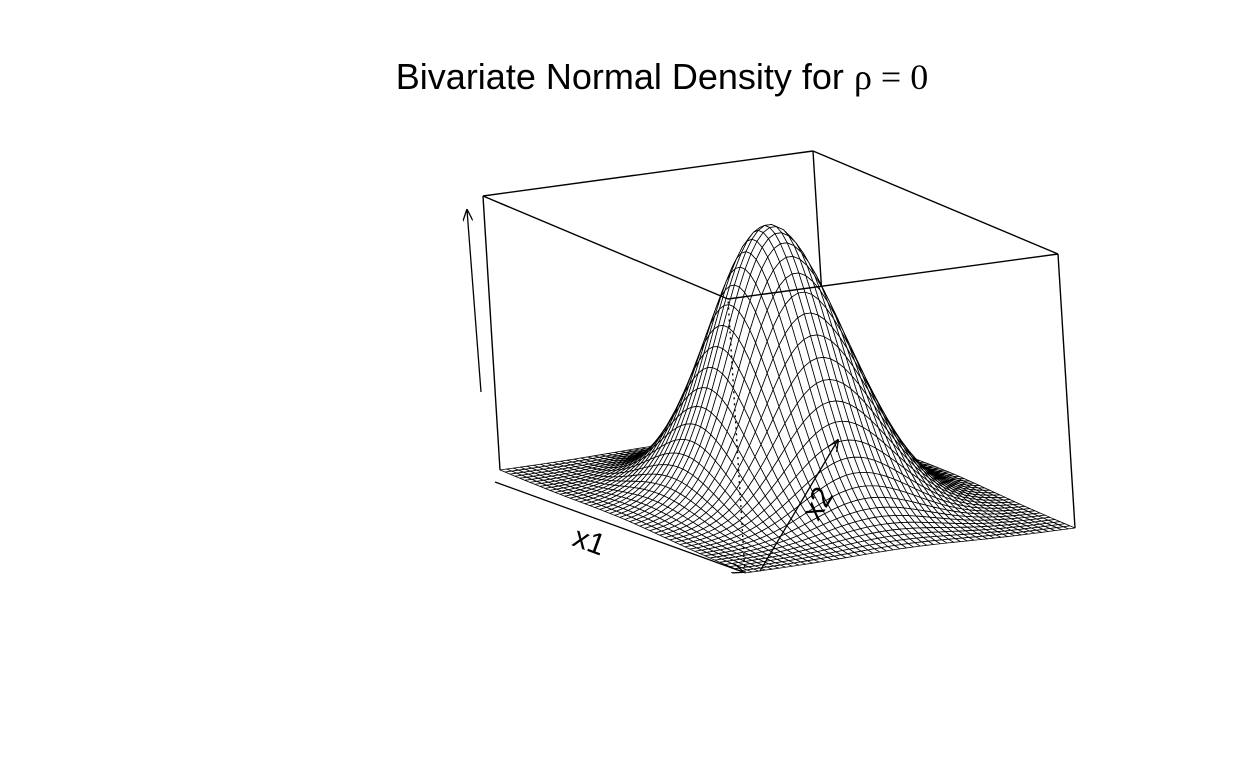  Describe the element at coordinates (648, 173) in the screenshot. I see `box-edge-top-left` at that location.